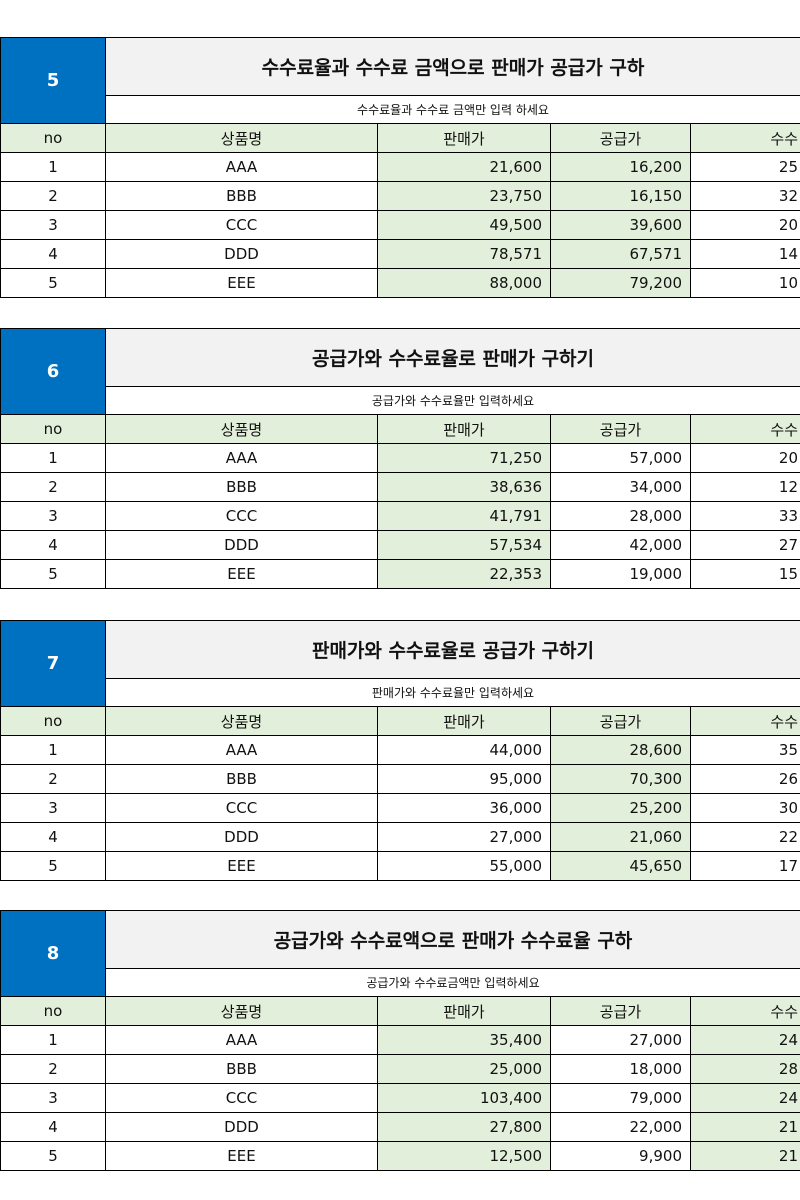 The width and height of the screenshot is (800, 1200). What do you see at coordinates (464, 808) in the screenshot?
I see `table-cell: 36,000` at bounding box center [464, 808].